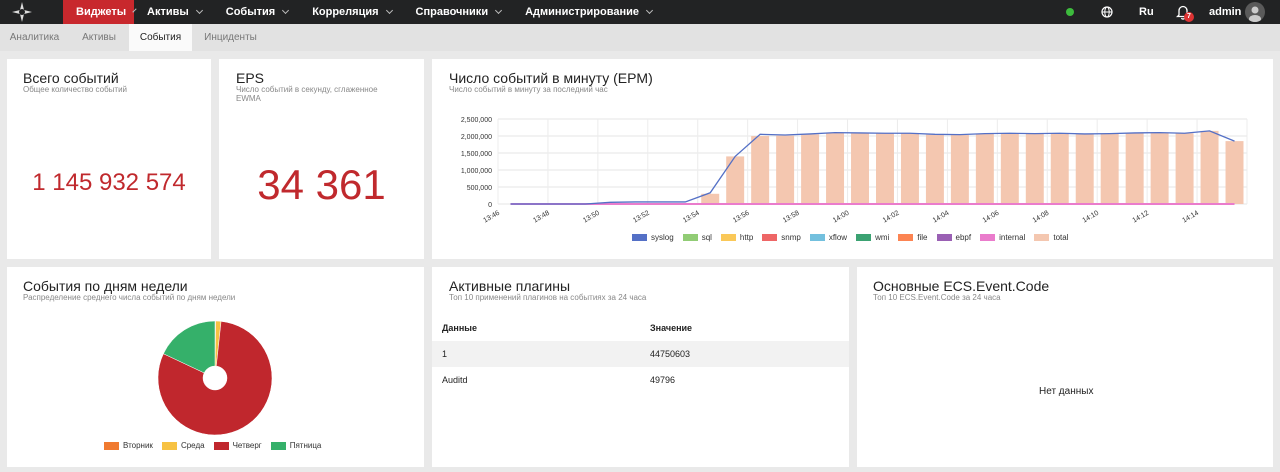  What do you see at coordinates (1066, 391) in the screenshot?
I see `empty-state: Нет данных` at bounding box center [1066, 391].